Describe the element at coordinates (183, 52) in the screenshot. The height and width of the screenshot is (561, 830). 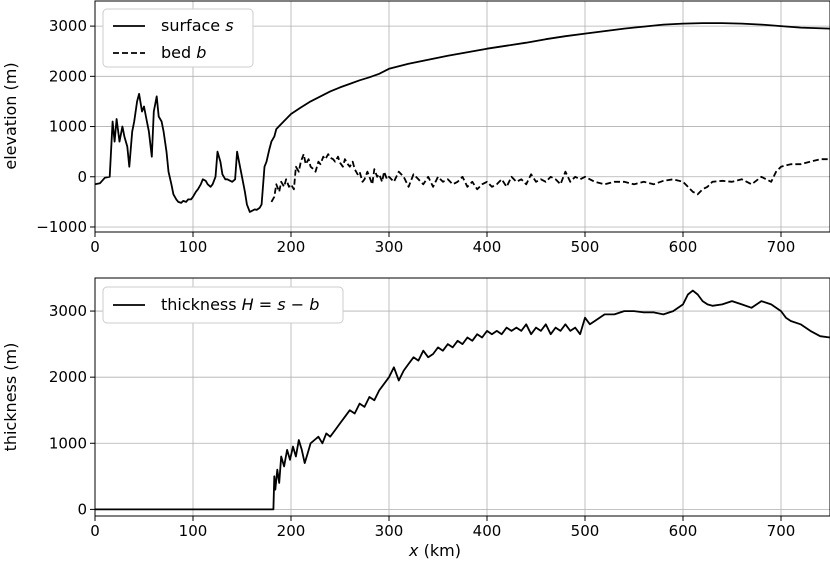
I see `legend-label-bed: bed b` at that location.